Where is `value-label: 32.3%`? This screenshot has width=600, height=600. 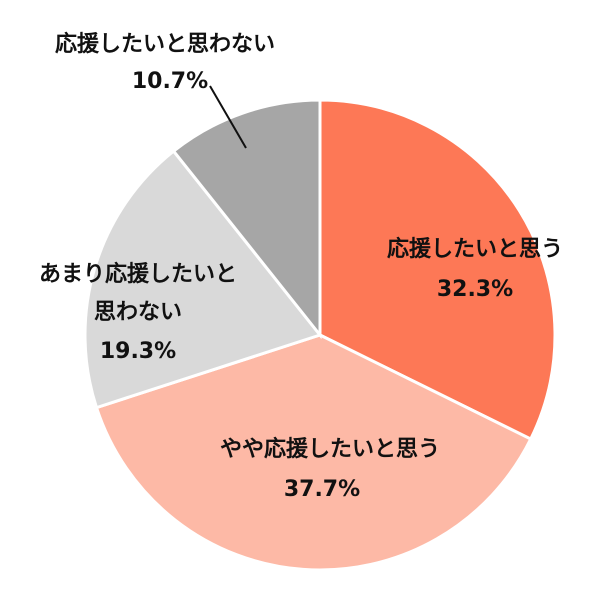
value-label: 32.3% is located at coordinates (475, 289).